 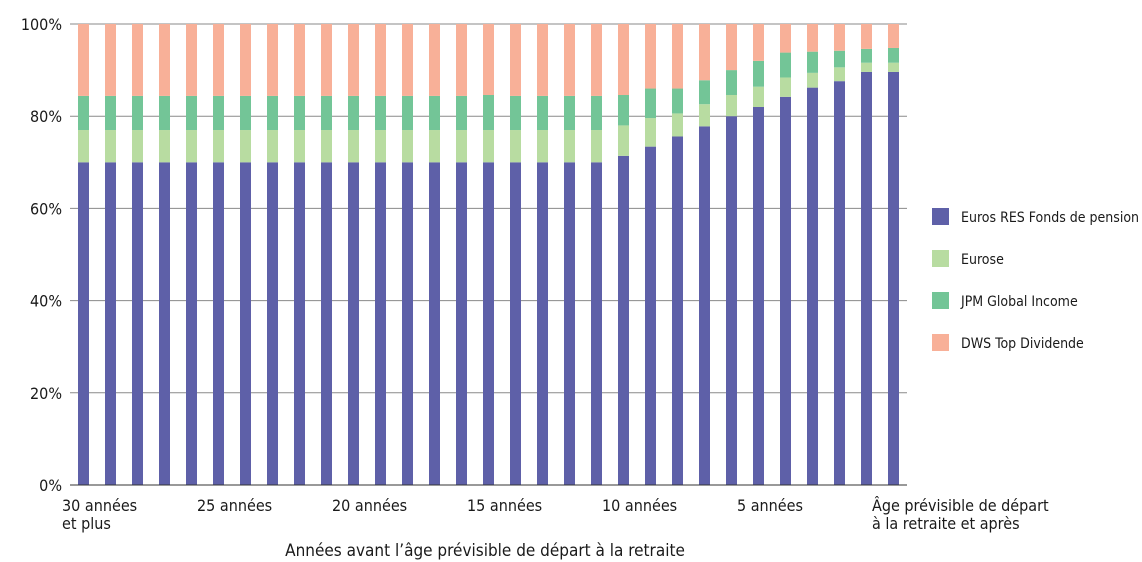 I want to click on legend-item: DWS Top Dividende, so click(x=1008, y=343).